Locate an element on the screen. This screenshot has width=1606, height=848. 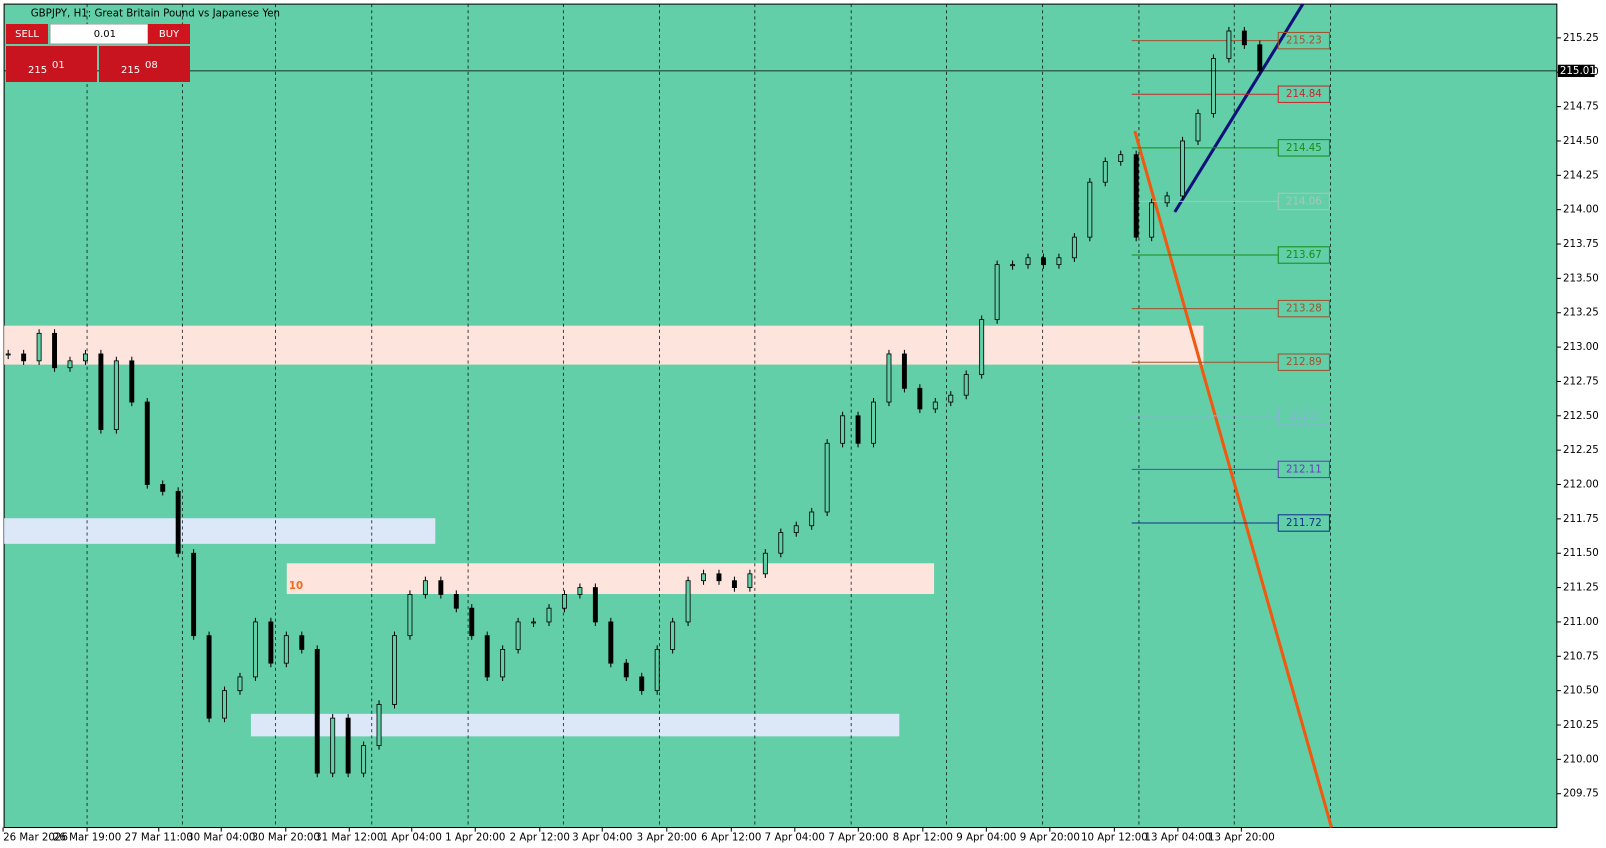
y-tick-label: 214.50 is located at coordinates (1581, 141).